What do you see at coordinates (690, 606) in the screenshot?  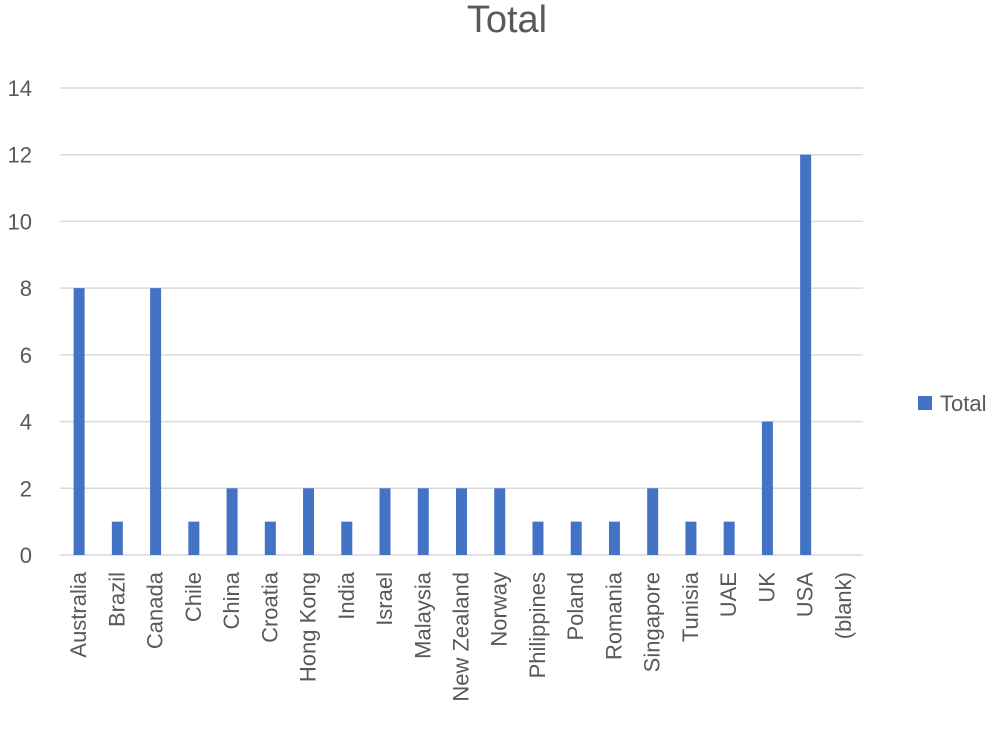 I see `x-tick-label: Tunisia` at bounding box center [690, 606].